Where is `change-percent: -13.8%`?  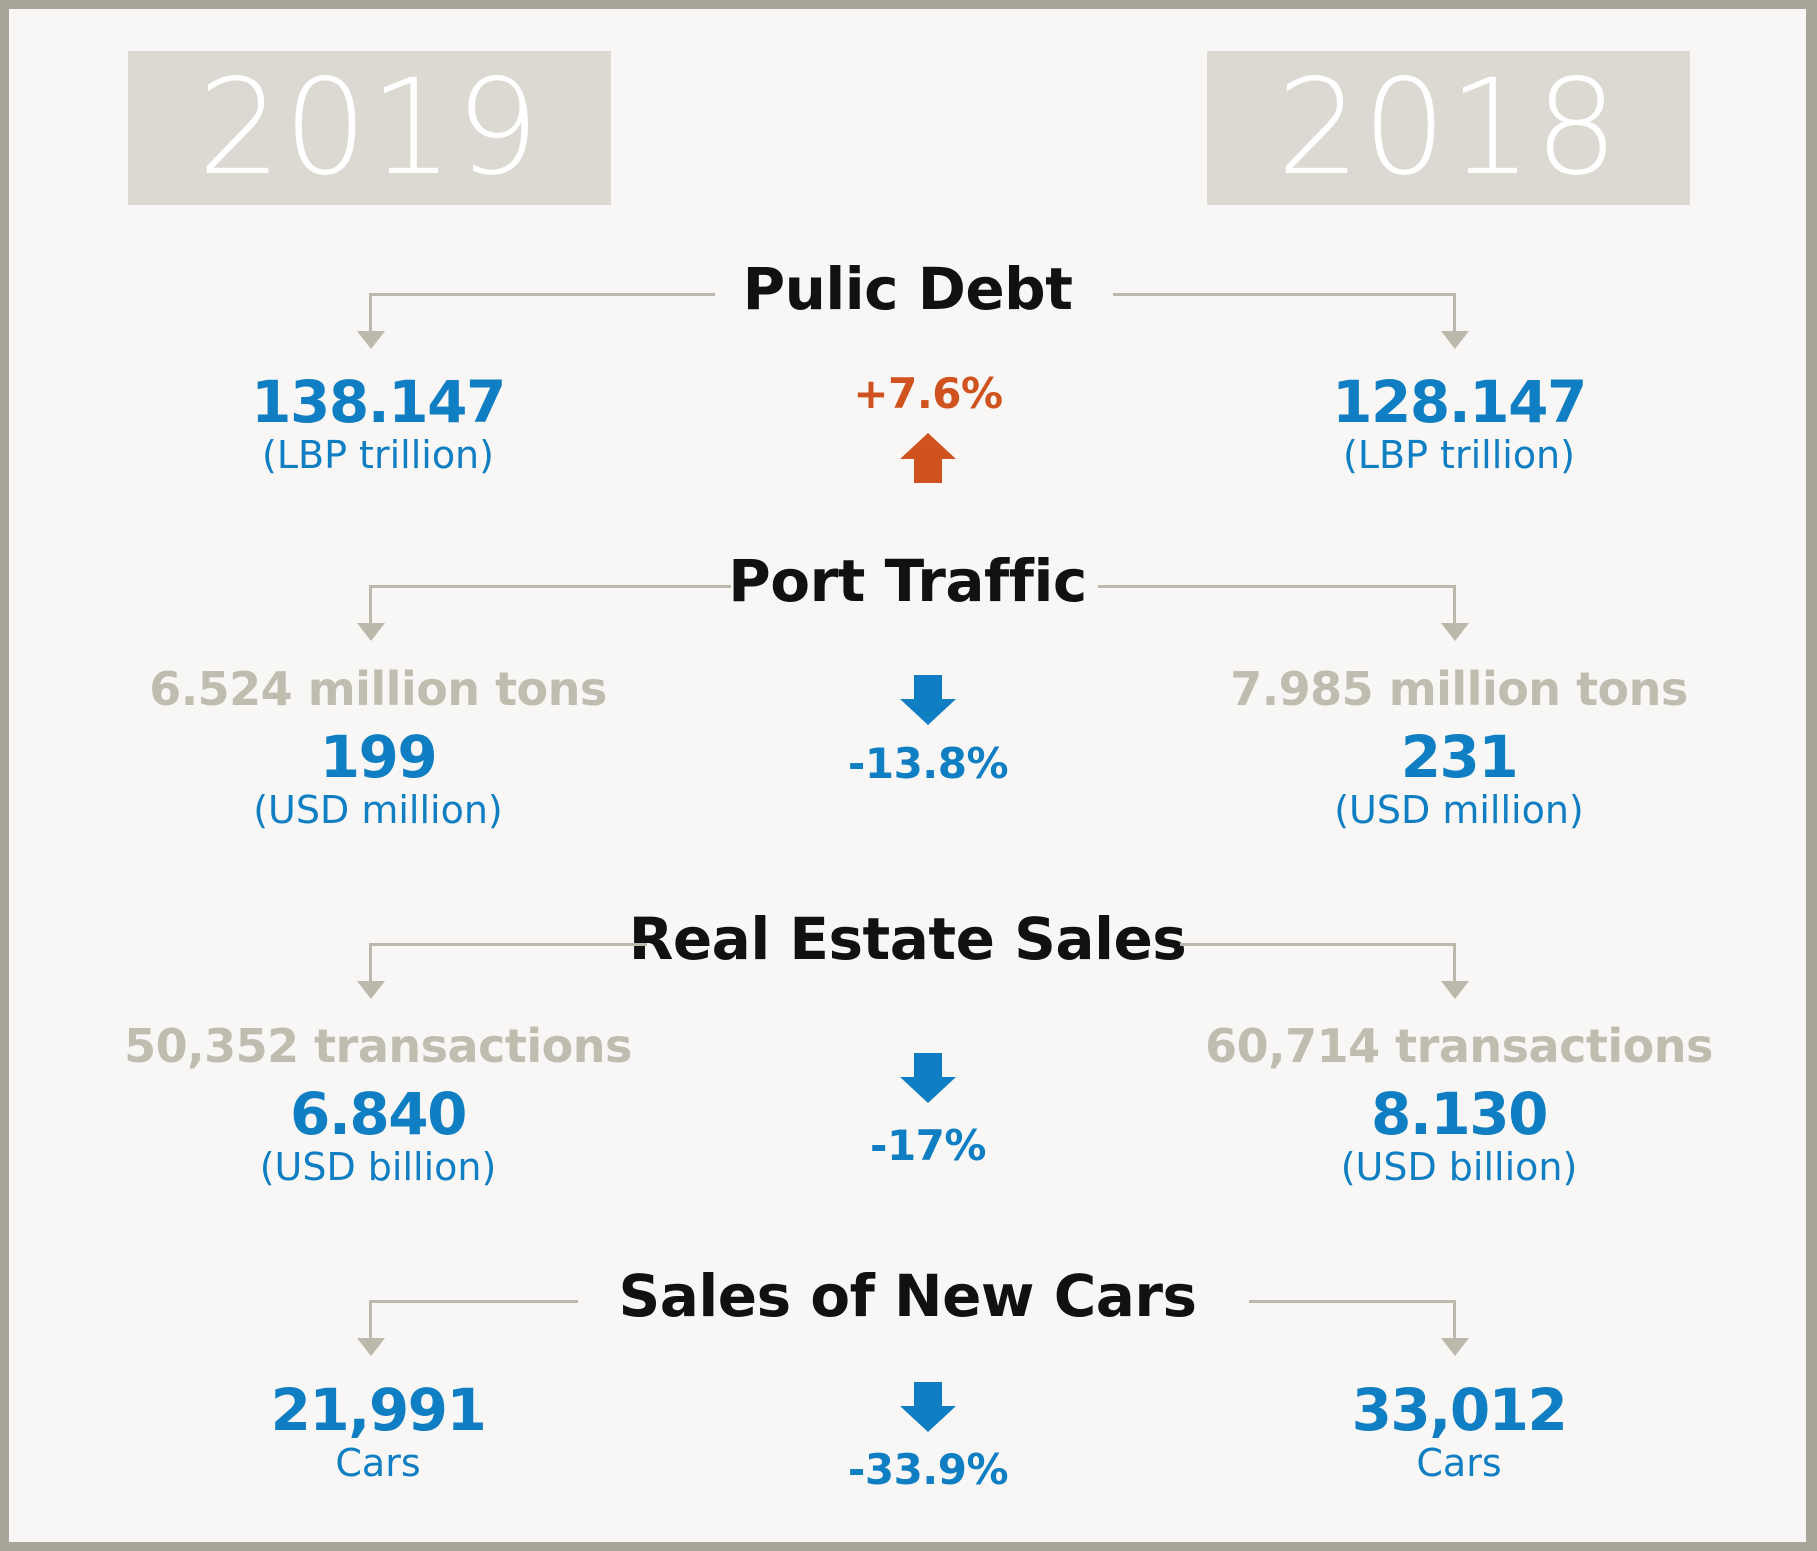
change-percent: -13.8% is located at coordinates (928, 763).